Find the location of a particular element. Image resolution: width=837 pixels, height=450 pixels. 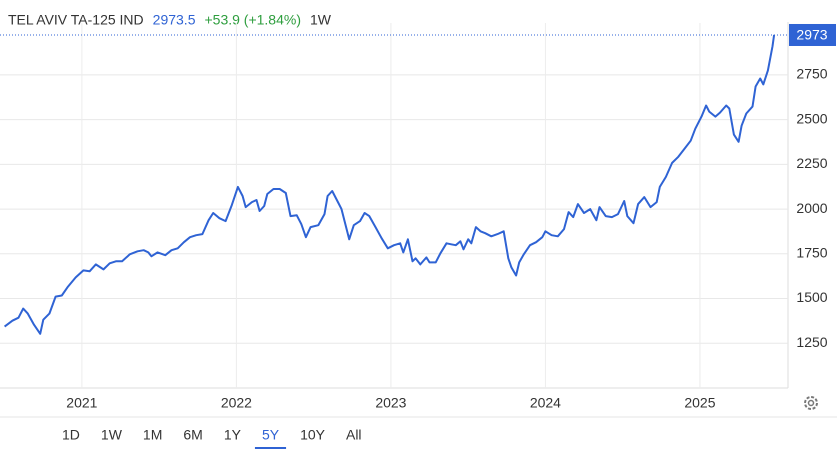

y-tick-label: 2250 is located at coordinates (811, 163).